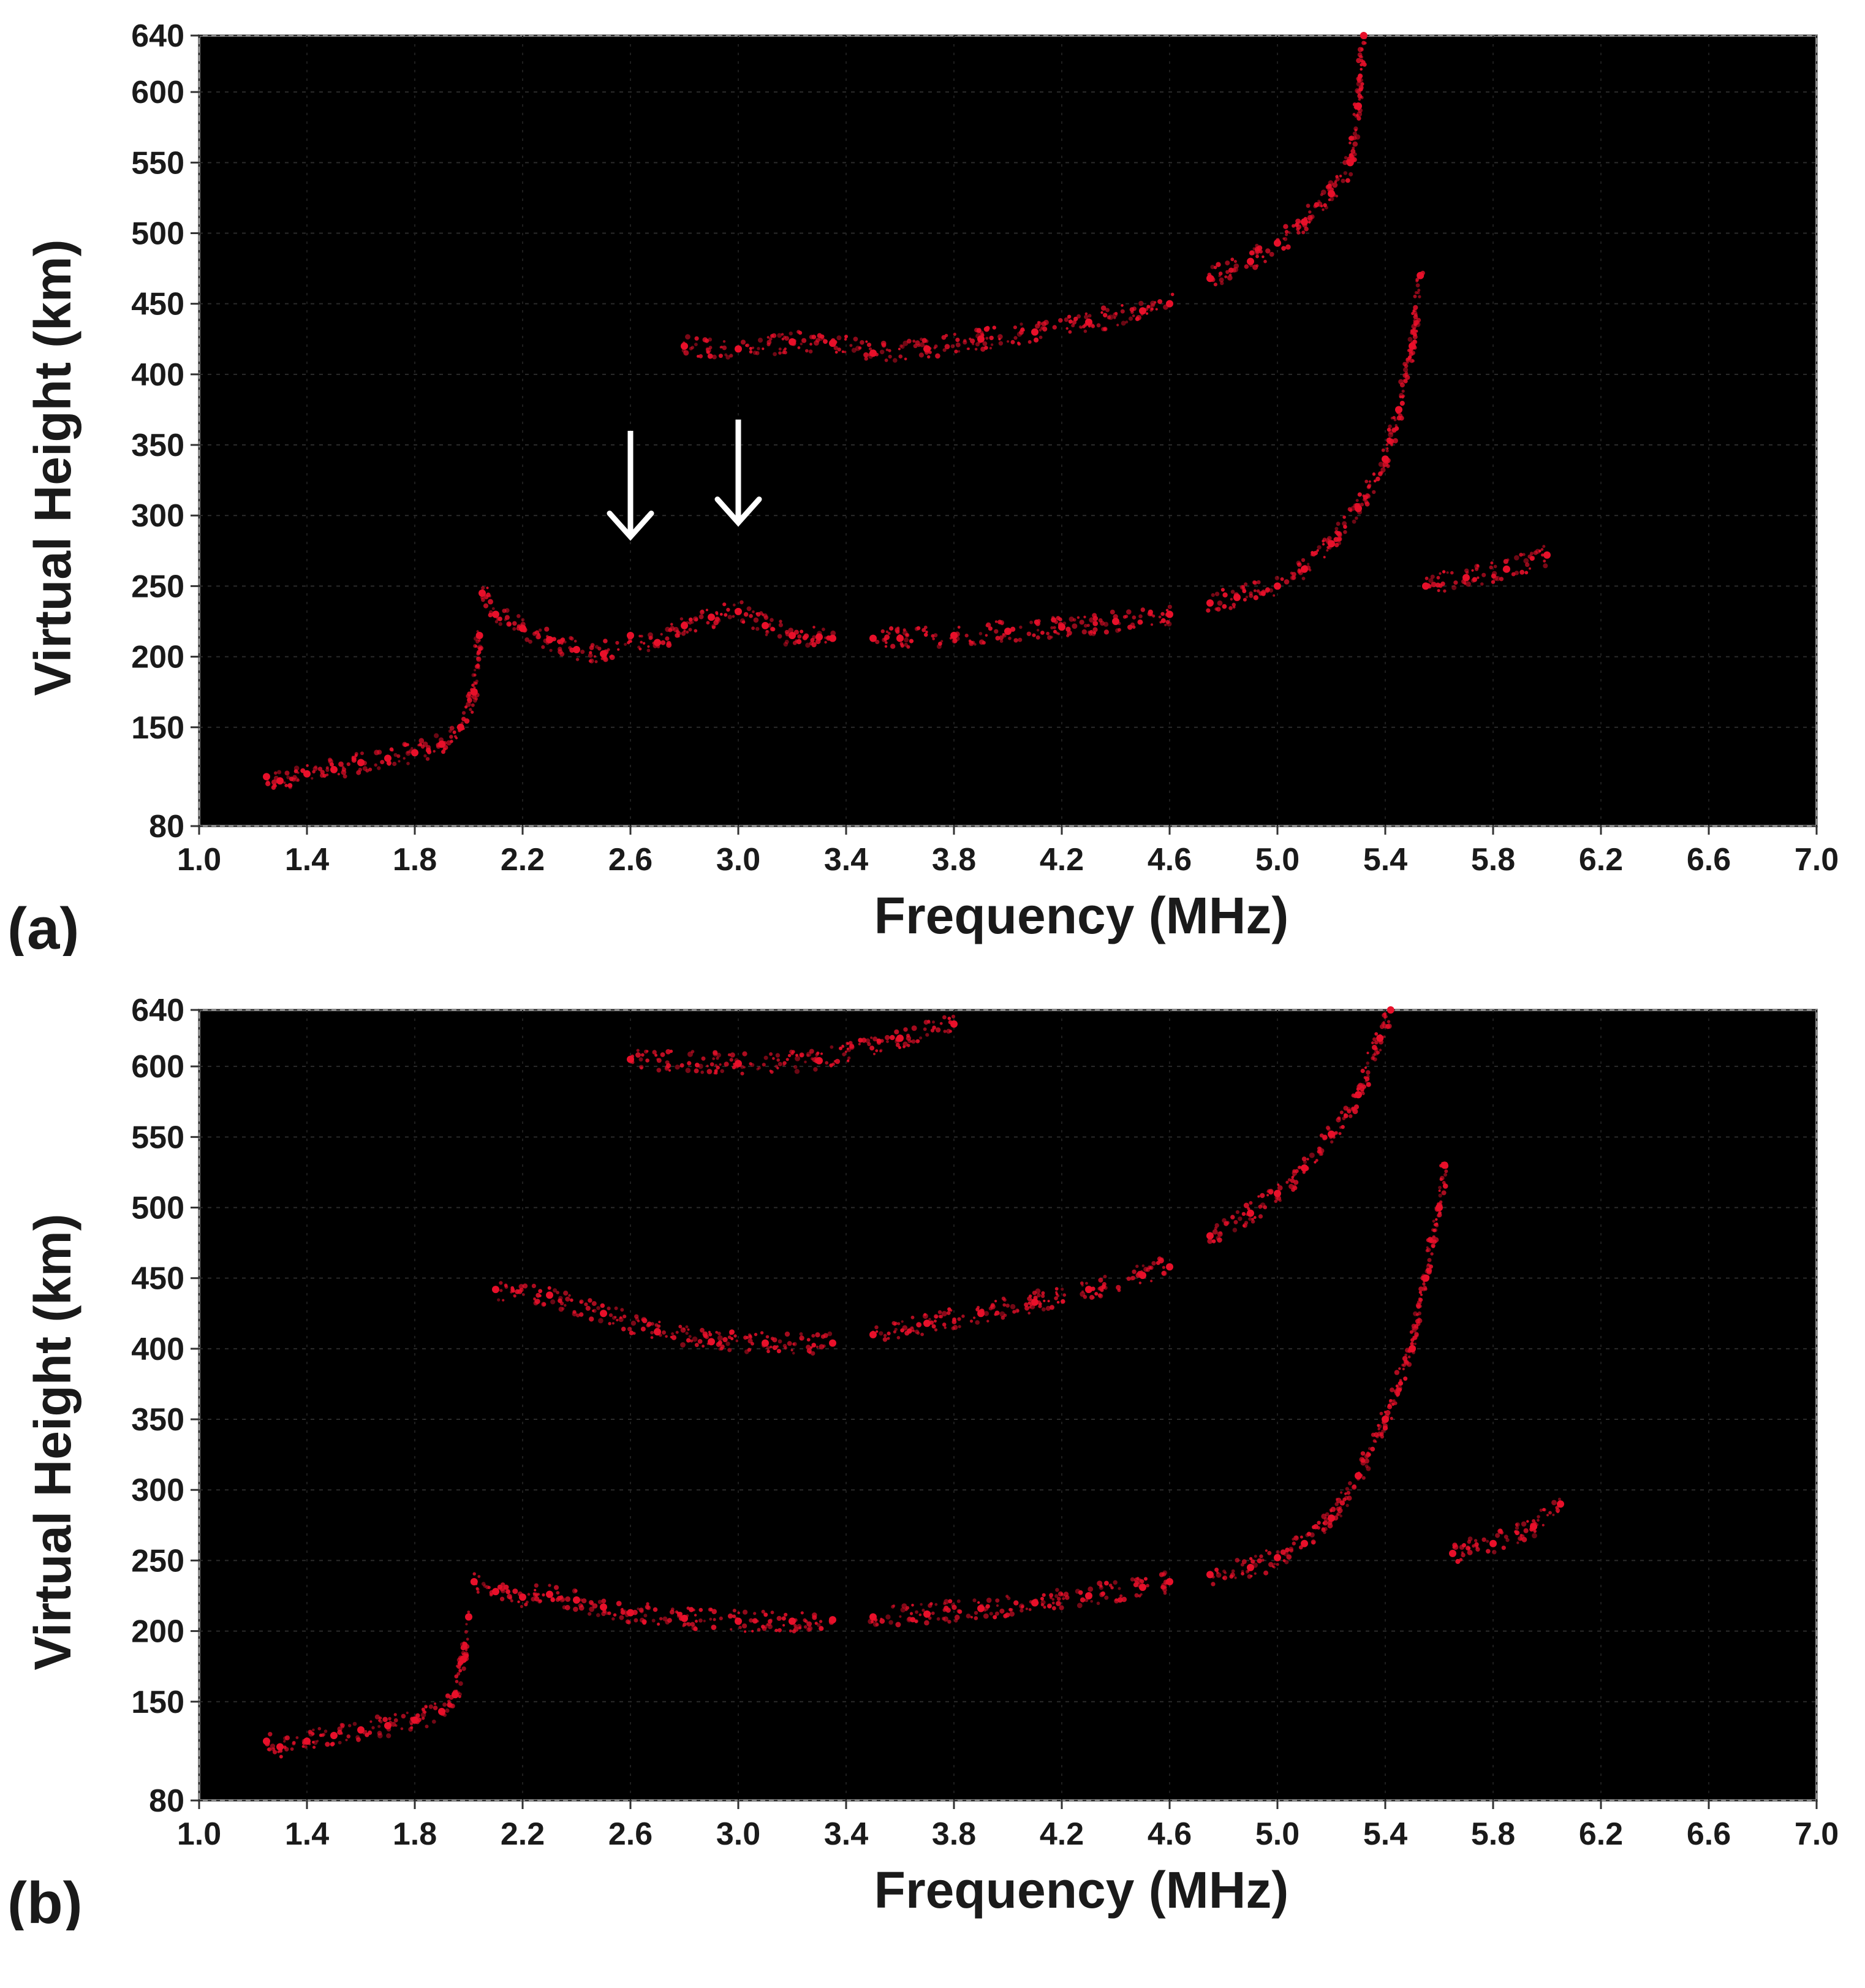  What do you see at coordinates (1493, 860) in the screenshot?
I see `x-tick-label: 5.8` at bounding box center [1493, 860].